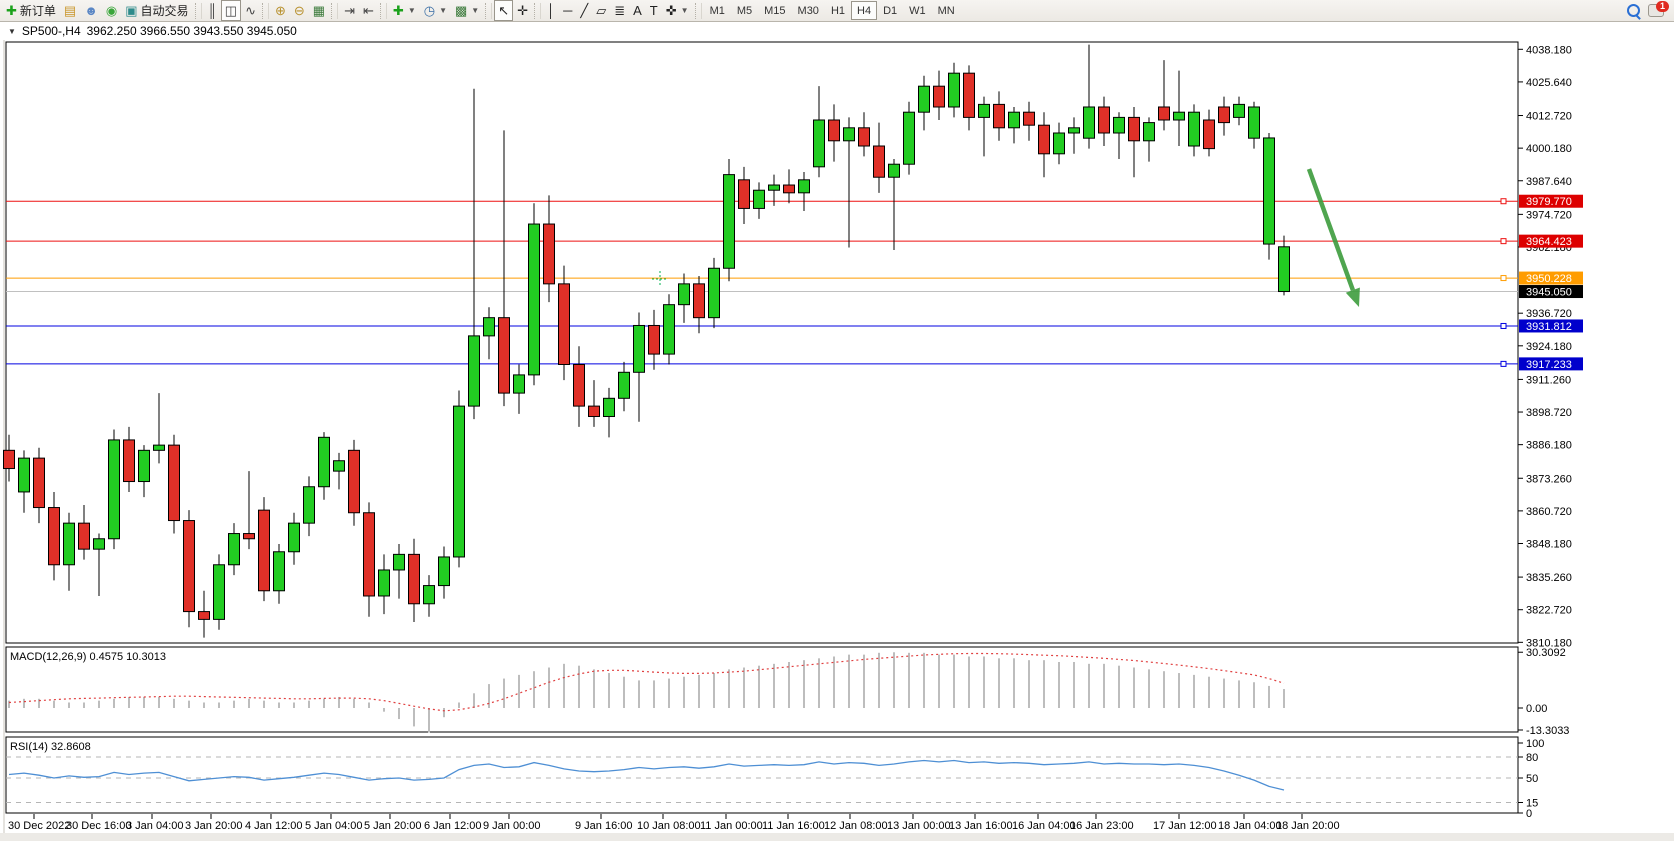  Describe the element at coordinates (1331, 229) in the screenshot. I see `trend-arrow` at that location.